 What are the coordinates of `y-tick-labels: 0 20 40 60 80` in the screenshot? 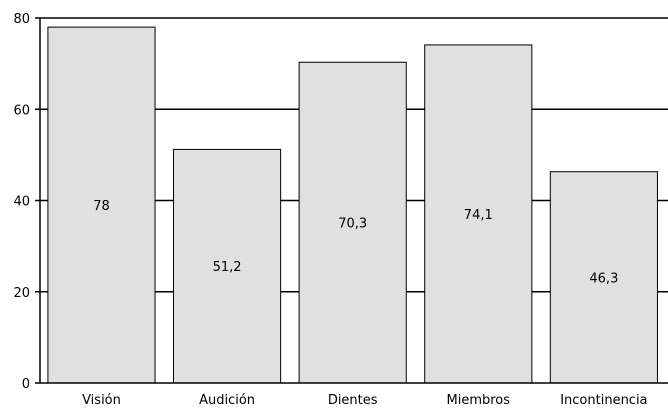 It's located at (26, 202).